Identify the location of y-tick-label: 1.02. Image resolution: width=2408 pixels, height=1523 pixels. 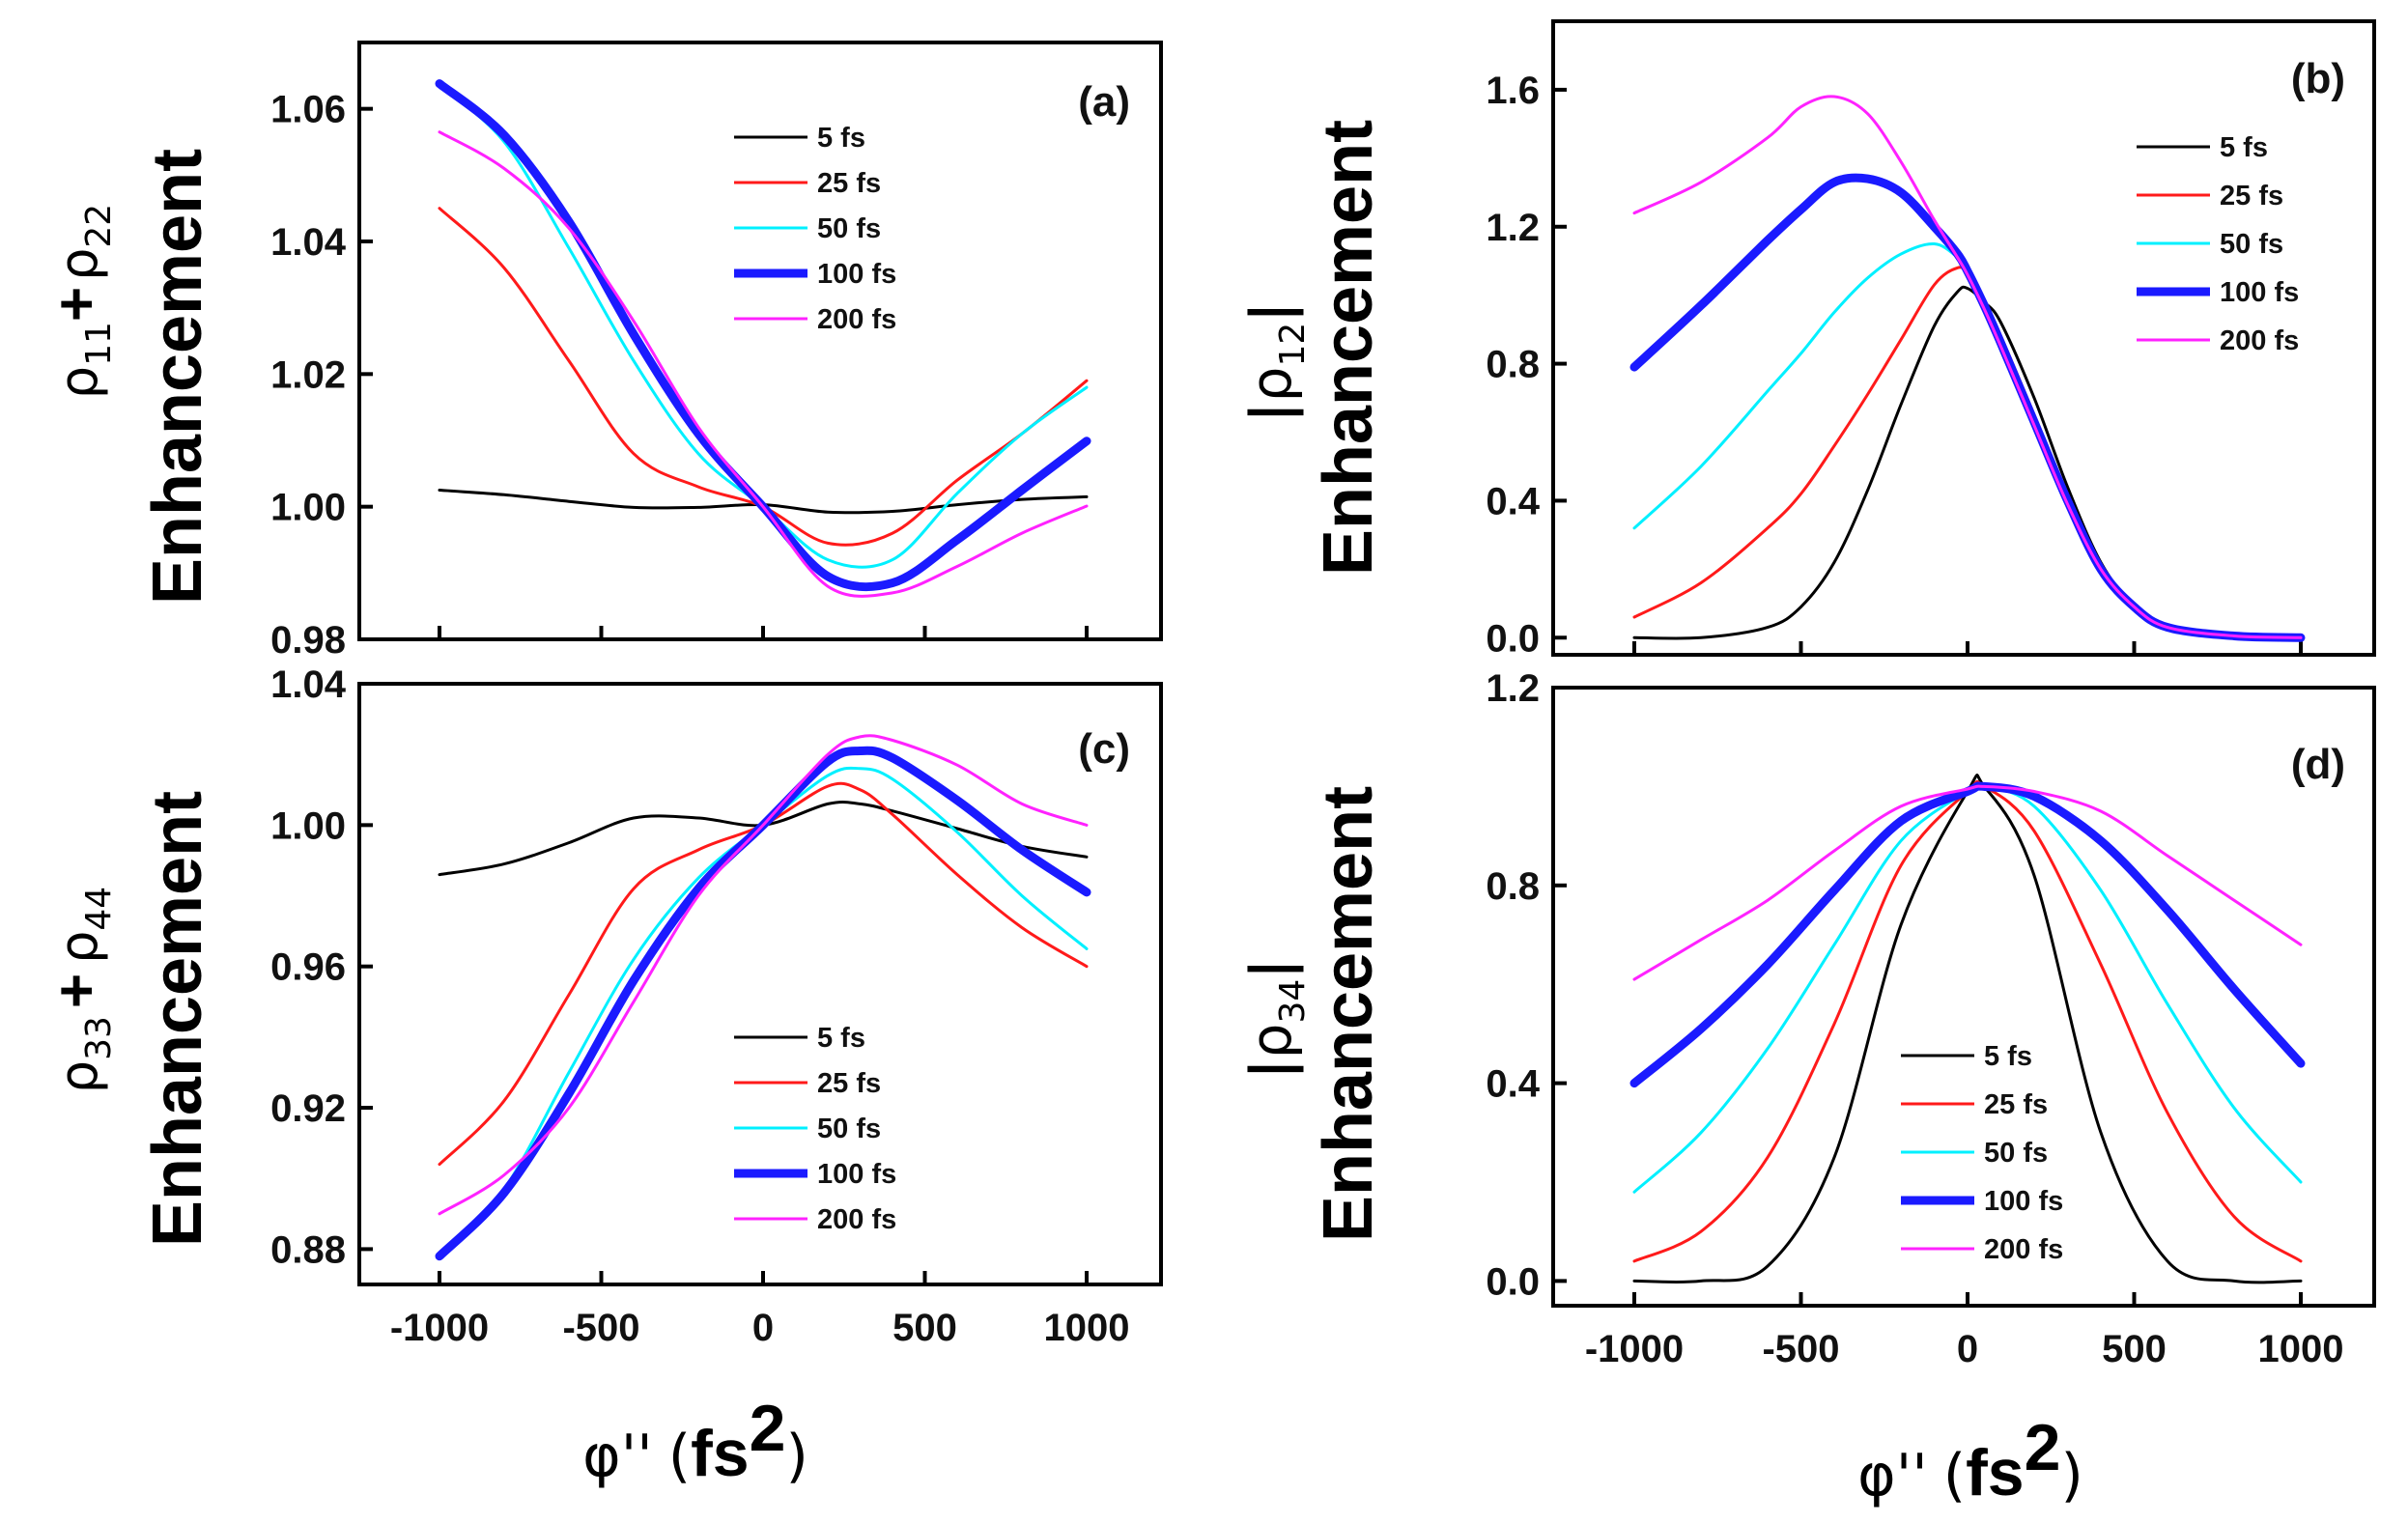
(308, 374).